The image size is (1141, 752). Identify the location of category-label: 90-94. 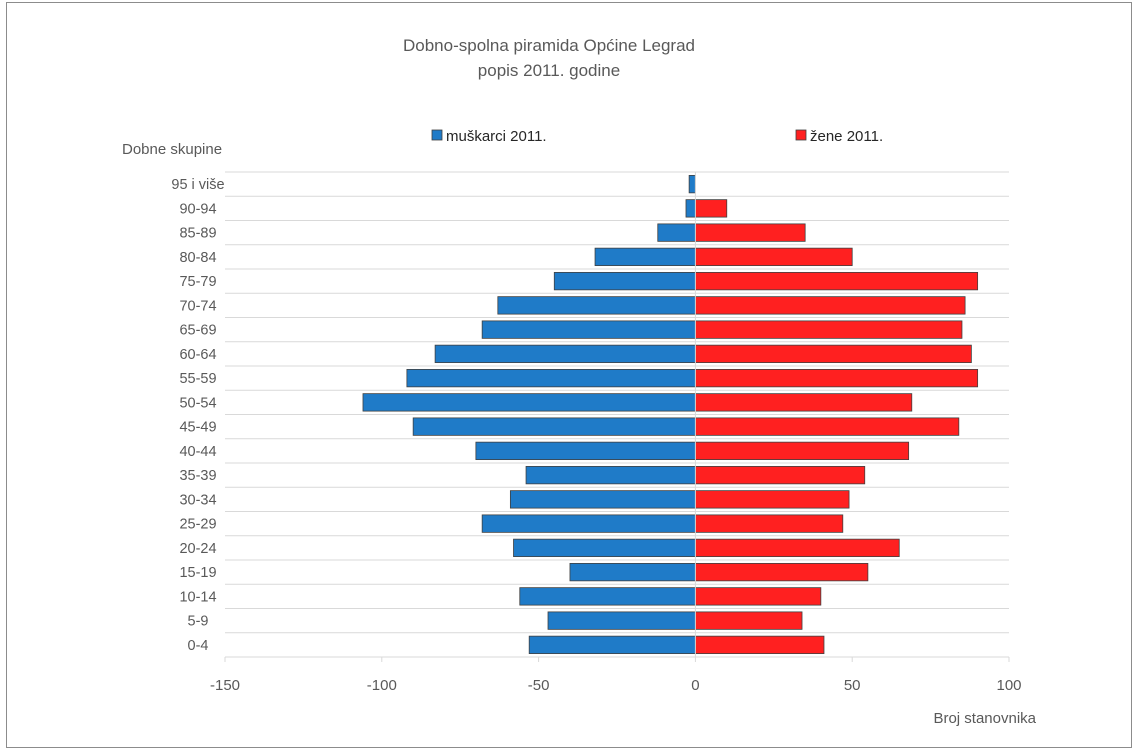
(197, 209).